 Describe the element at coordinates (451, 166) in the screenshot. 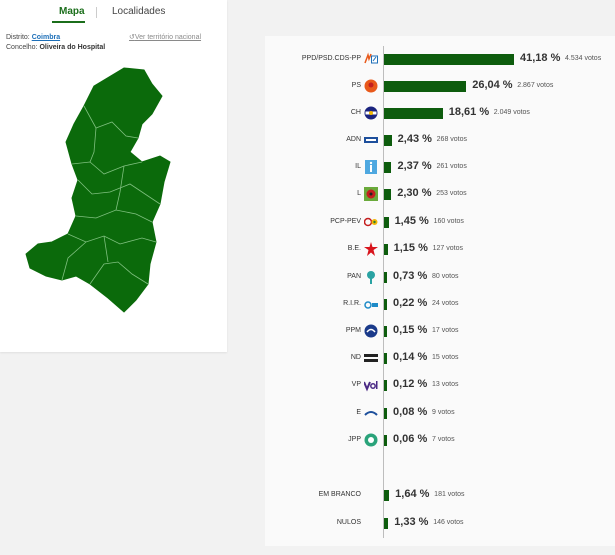

I see `votes-label: 261 votos` at that location.